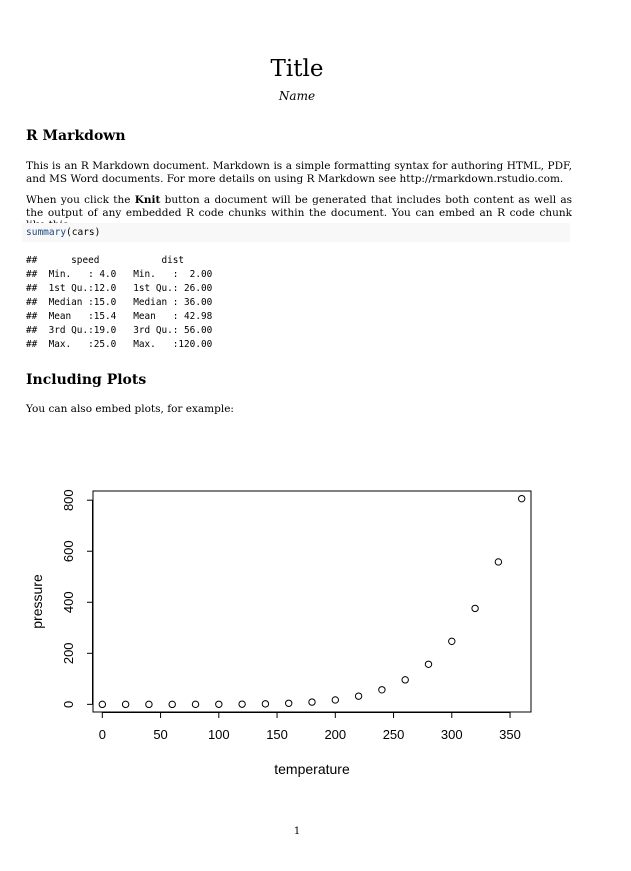 The image size is (631, 871). I want to click on output-line: ## Max. :25.0 Max. :120.00, so click(125, 344).